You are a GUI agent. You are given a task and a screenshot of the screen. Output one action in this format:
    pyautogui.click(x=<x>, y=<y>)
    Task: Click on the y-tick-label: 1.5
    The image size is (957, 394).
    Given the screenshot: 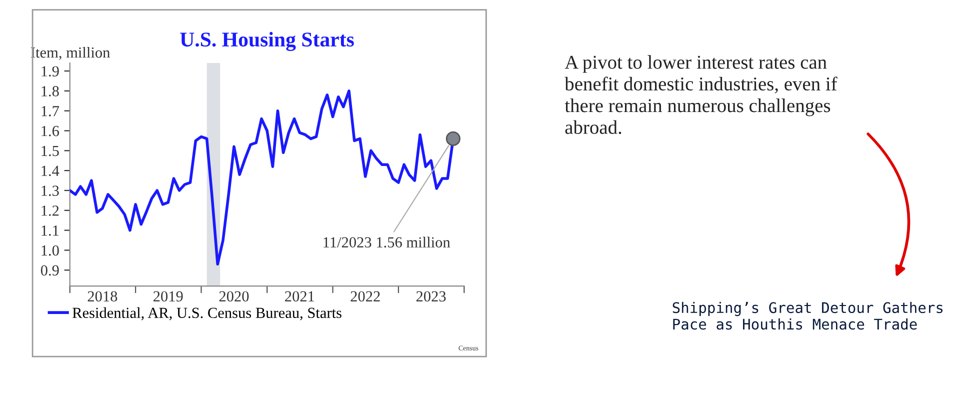 What is the action you would take?
    pyautogui.click(x=50, y=151)
    